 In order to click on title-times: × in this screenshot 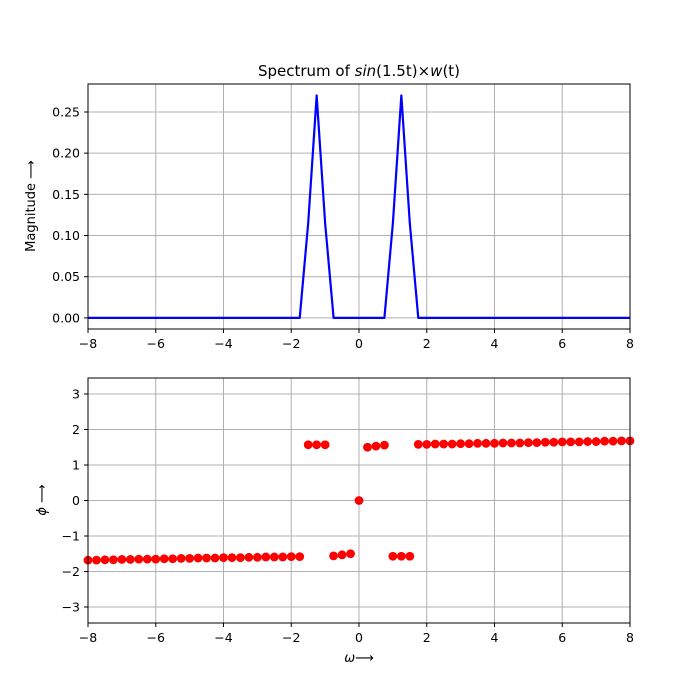, I will do `click(424, 71)`.